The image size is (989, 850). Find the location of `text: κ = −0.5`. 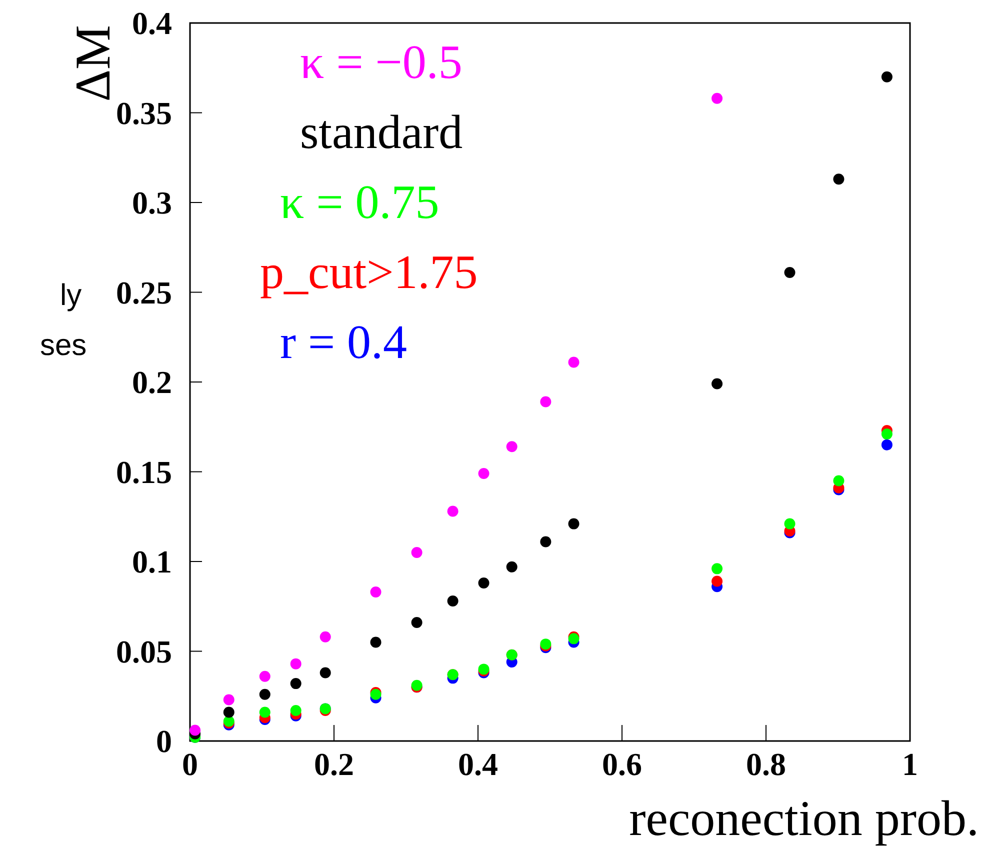

text: κ = −0.5 is located at coordinates (381, 62).